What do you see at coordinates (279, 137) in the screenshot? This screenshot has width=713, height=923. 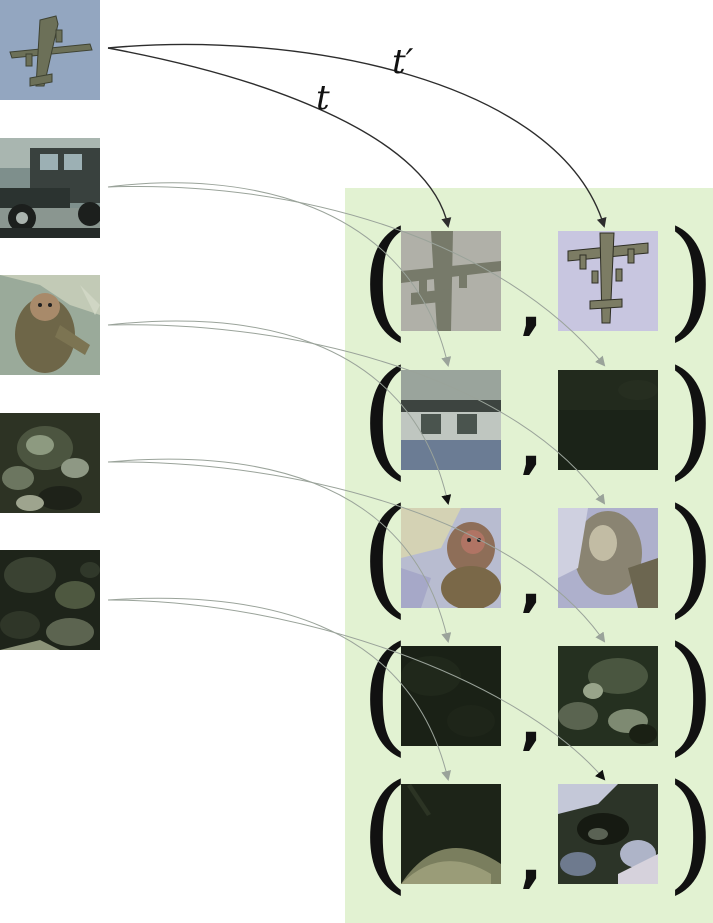 I see `arrow-t-airplane` at bounding box center [279, 137].